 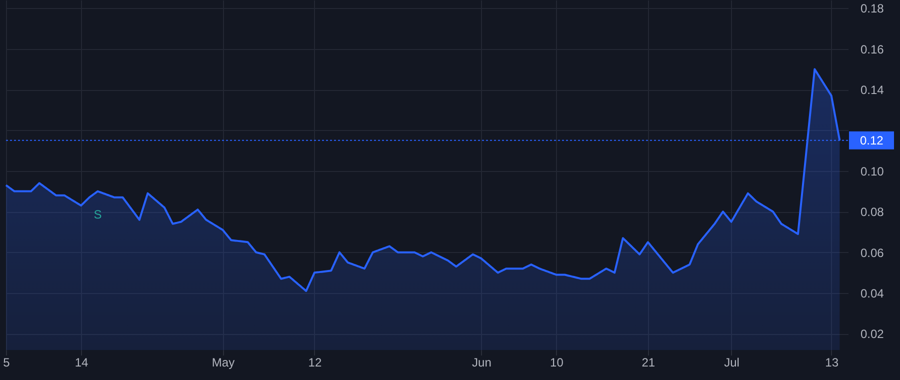 I want to click on annotation: S, so click(x=98, y=214).